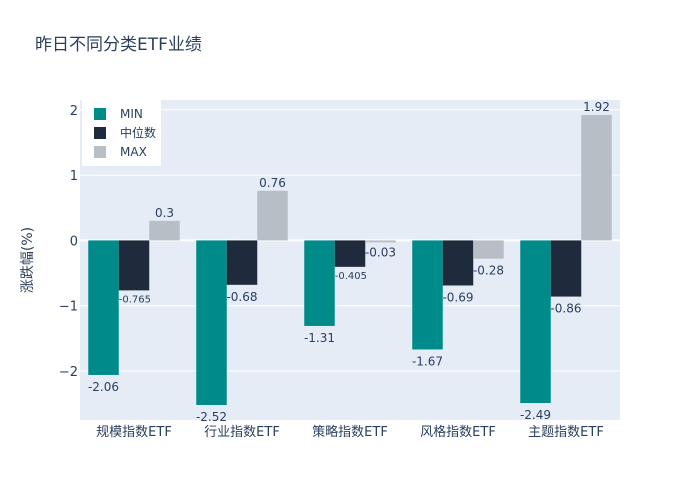  Describe the element at coordinates (134, 432) in the screenshot. I see `x-tick-label: 规模指数ETF` at that location.